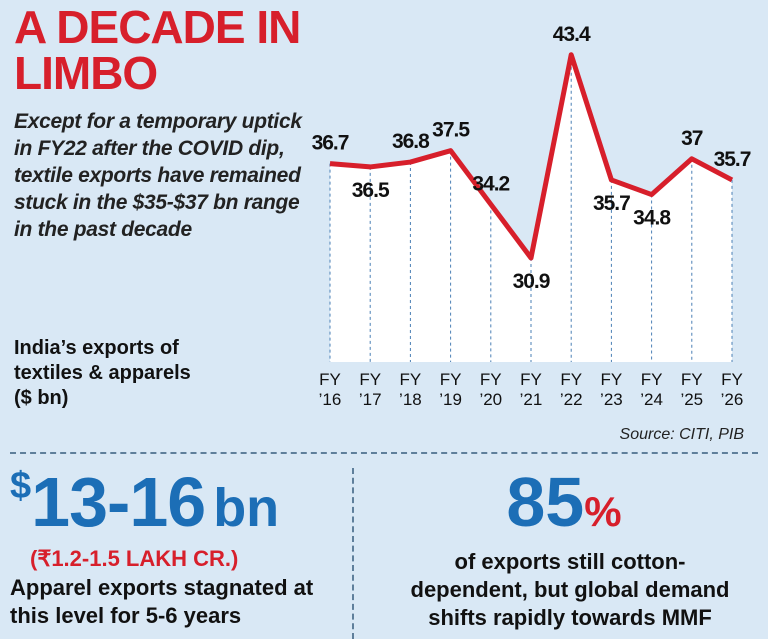  What do you see at coordinates (651, 389) in the screenshot?
I see `x-tick-label: FY ’24` at bounding box center [651, 389].